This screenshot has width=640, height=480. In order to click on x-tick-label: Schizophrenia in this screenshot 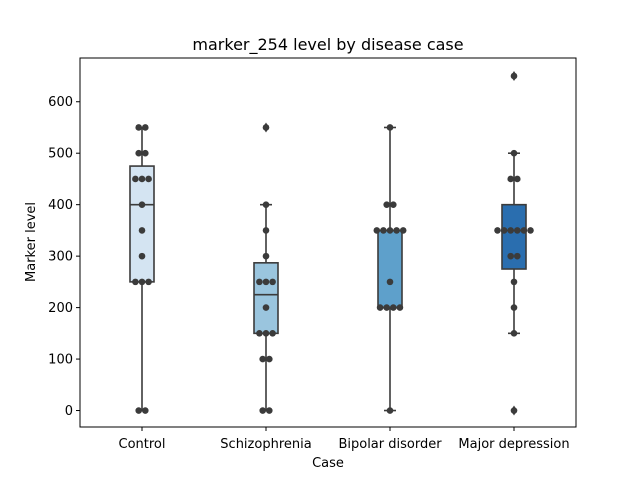, I will do `click(265, 444)`.